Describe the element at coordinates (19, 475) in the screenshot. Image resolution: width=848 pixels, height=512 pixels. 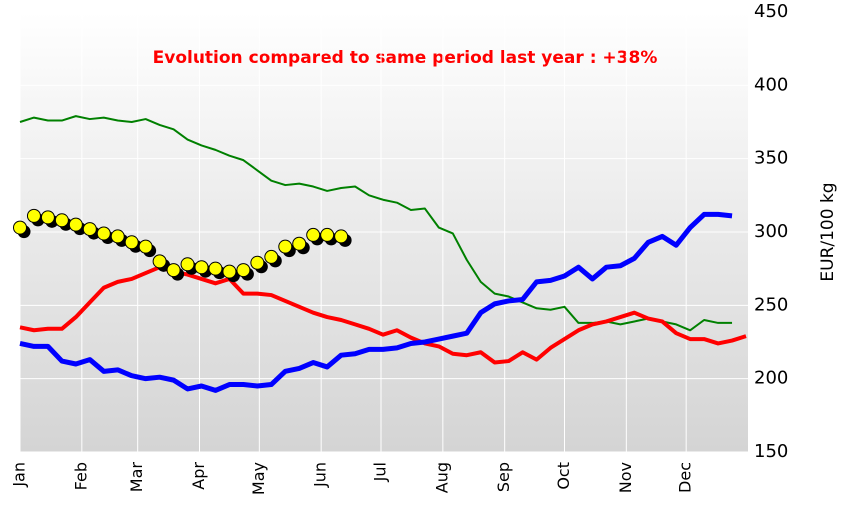
I see `x-tick-label: Jan` at that location.